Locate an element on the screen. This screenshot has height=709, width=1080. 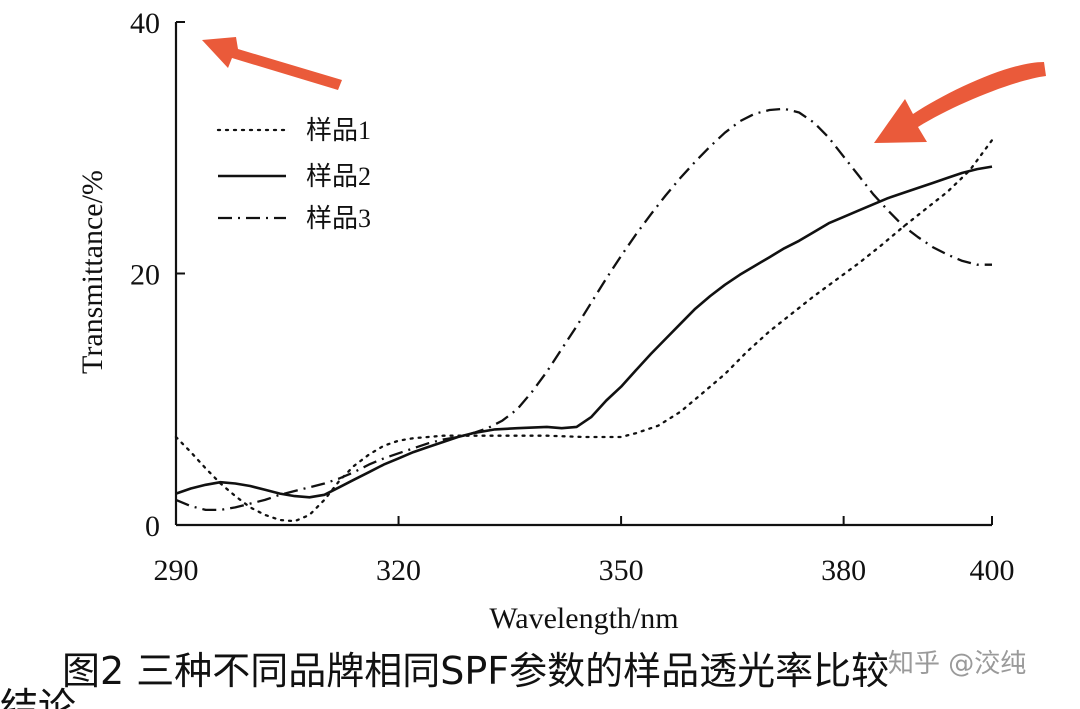
y-axis-title: Transmittance/% is located at coordinates (92, 272).